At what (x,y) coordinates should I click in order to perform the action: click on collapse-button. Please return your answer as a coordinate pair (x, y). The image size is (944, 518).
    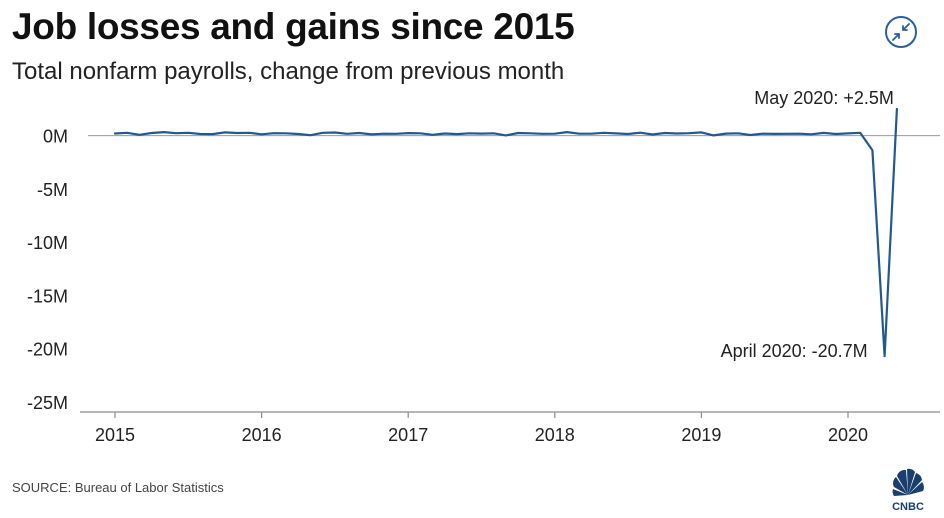
    Looking at the image, I should click on (901, 32).